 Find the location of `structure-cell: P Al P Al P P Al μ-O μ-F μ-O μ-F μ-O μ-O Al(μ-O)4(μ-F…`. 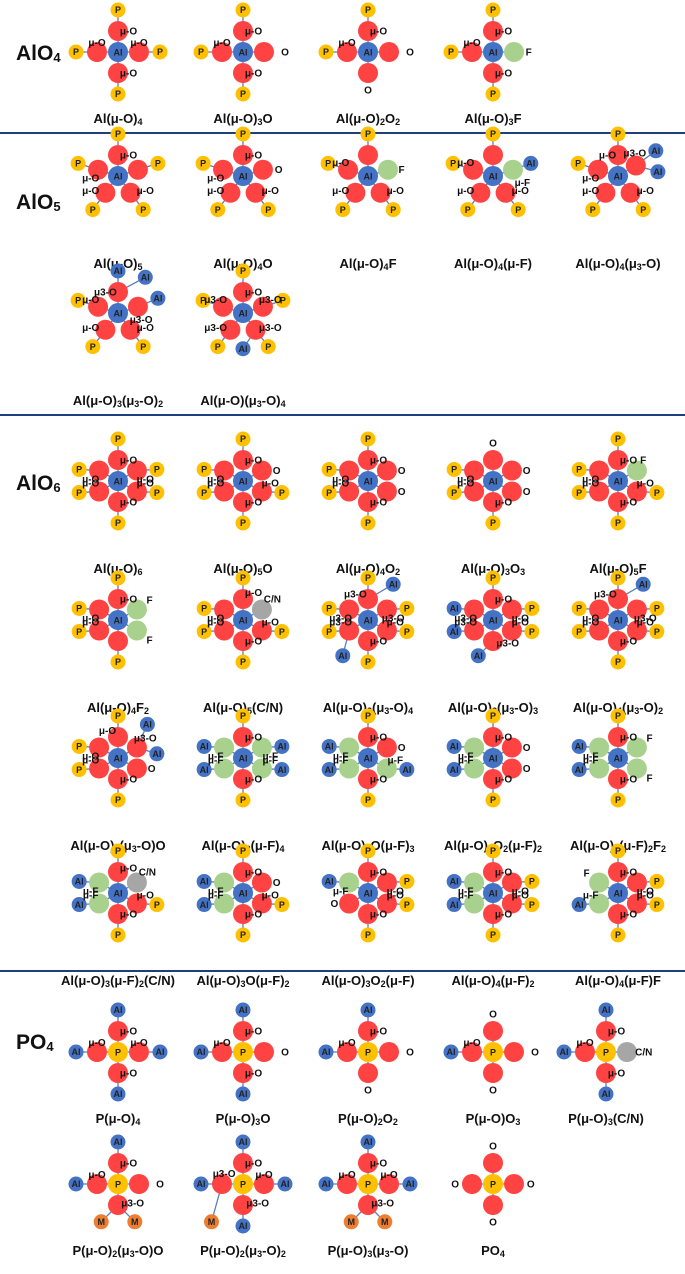

structure-cell: P Al P Al P P Al μ-O μ-F μ-O μ-F μ-O μ-O Al(μ-O)4(μ-F… is located at coordinates (493, 911).